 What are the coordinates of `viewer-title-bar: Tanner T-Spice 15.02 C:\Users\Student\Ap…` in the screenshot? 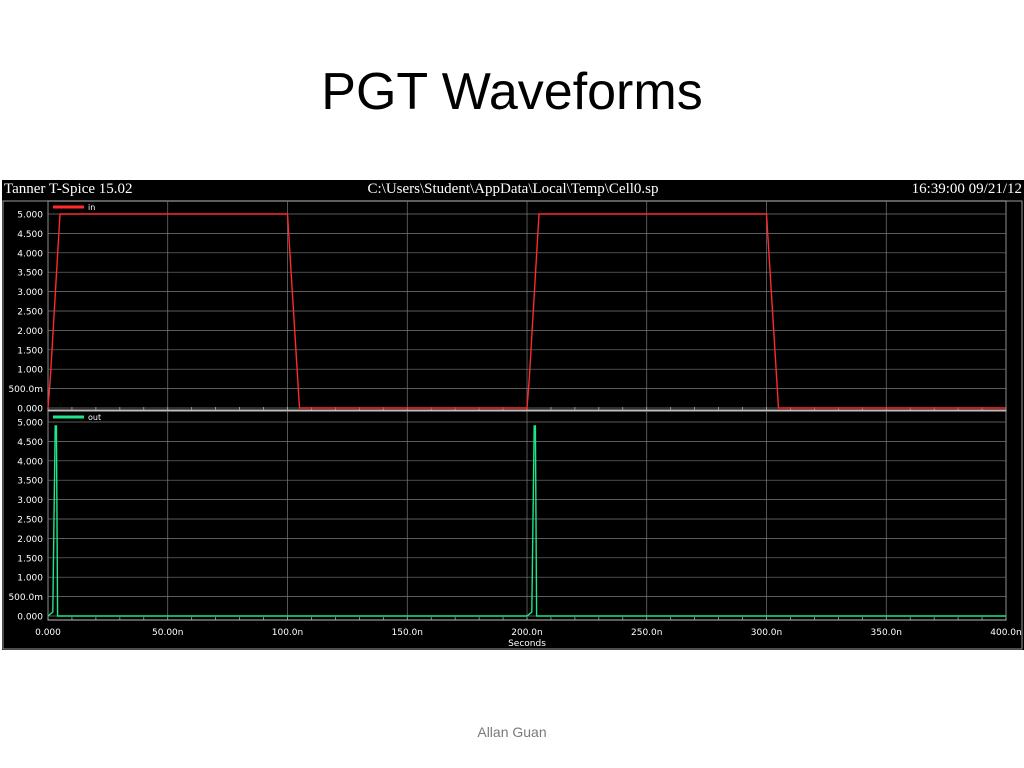 It's located at (513, 190).